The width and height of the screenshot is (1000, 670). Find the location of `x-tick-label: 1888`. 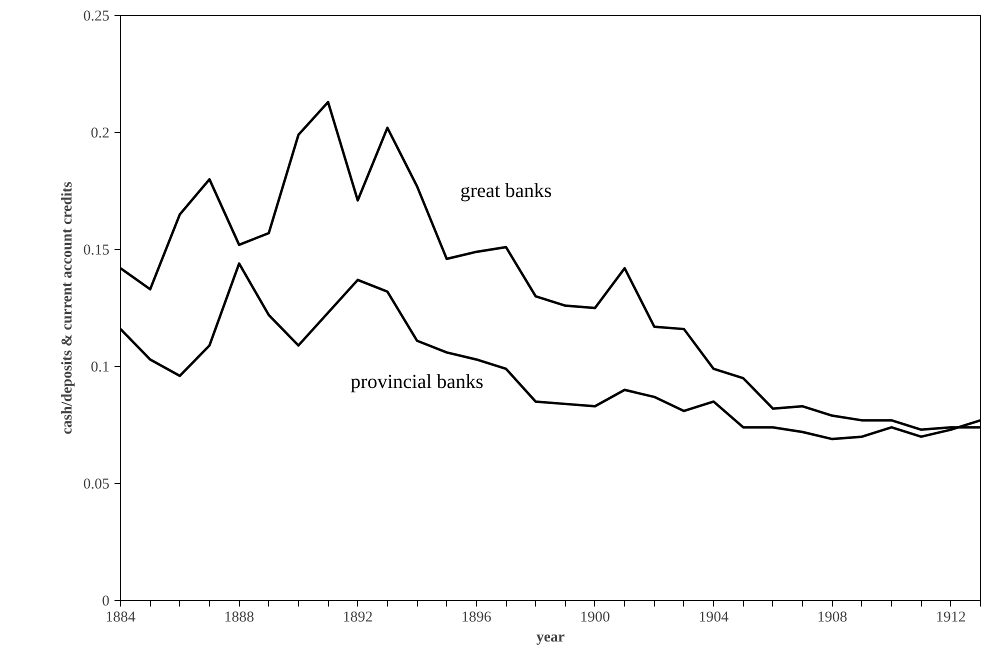

x-tick-label: 1888 is located at coordinates (239, 618).